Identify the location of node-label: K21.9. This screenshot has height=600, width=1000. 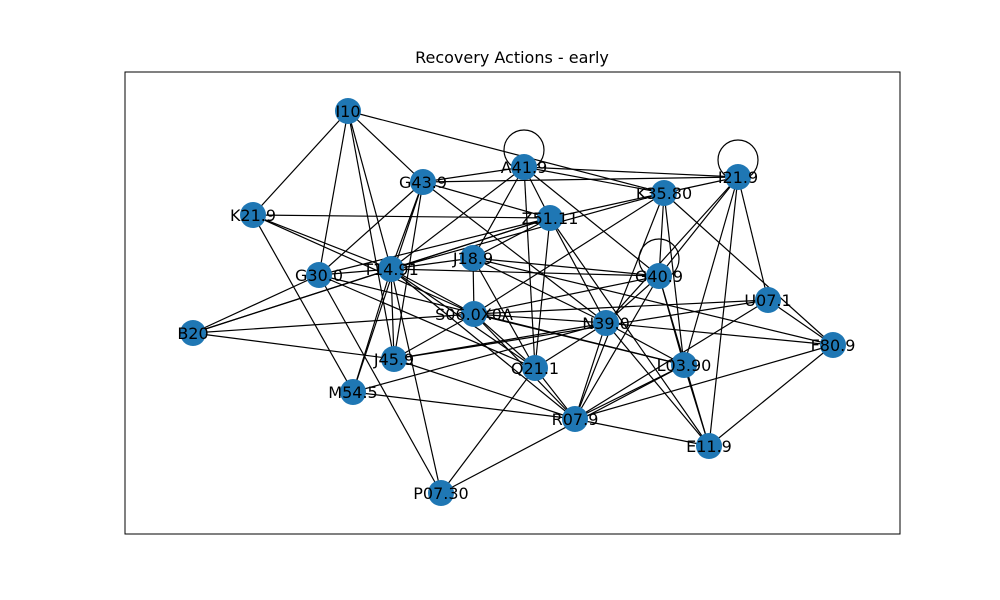
(253, 215).